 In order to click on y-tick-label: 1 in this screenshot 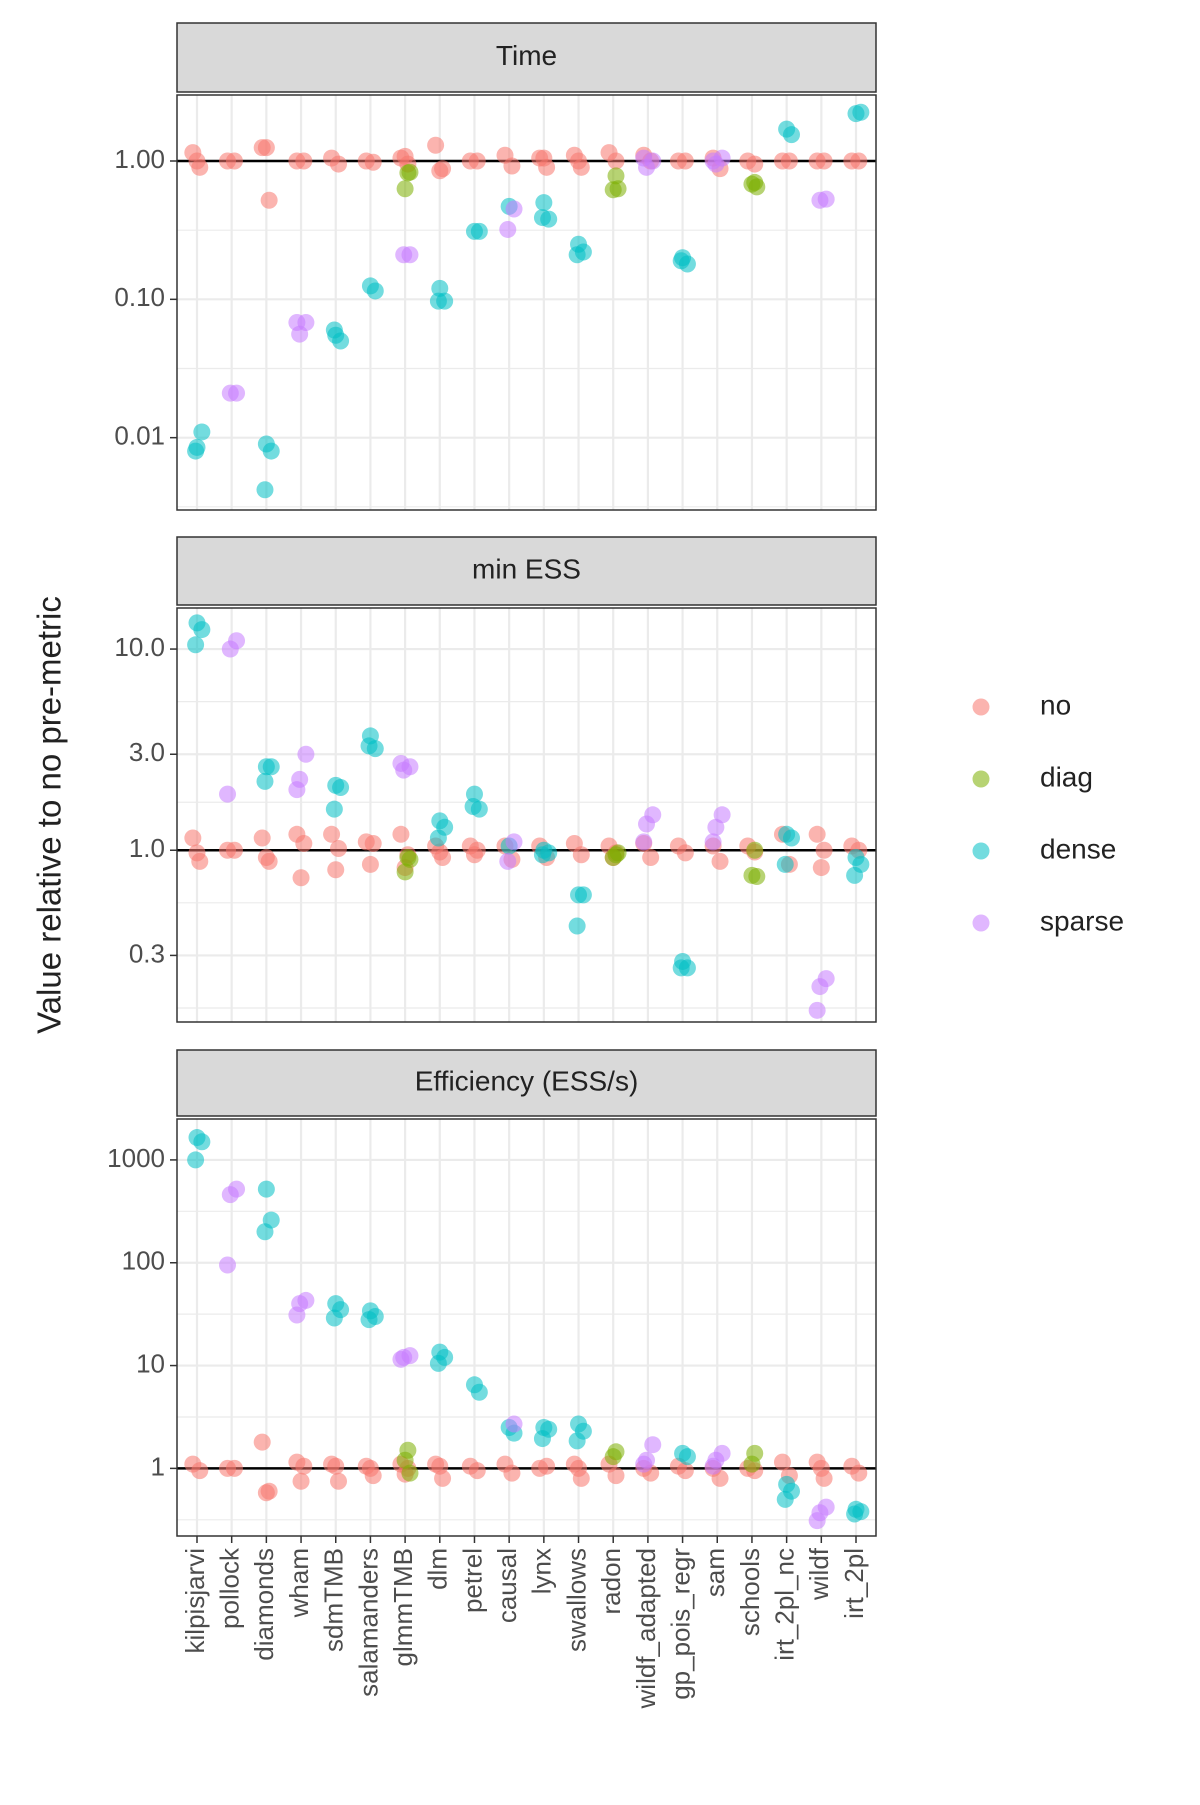, I will do `click(158, 1466)`.